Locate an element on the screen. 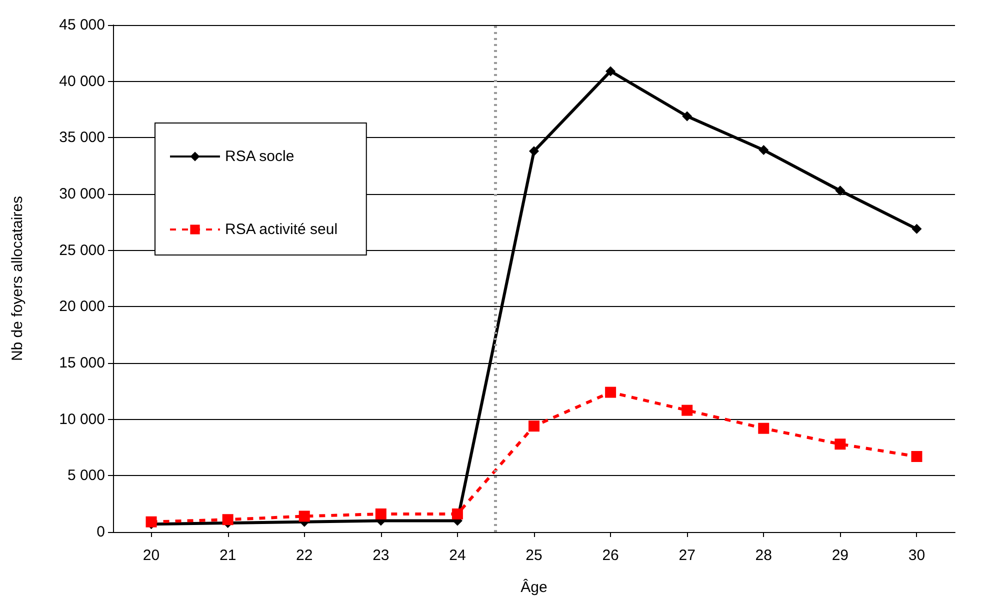 The width and height of the screenshot is (983, 601). y-tick-label: 5 000 is located at coordinates (86, 475).